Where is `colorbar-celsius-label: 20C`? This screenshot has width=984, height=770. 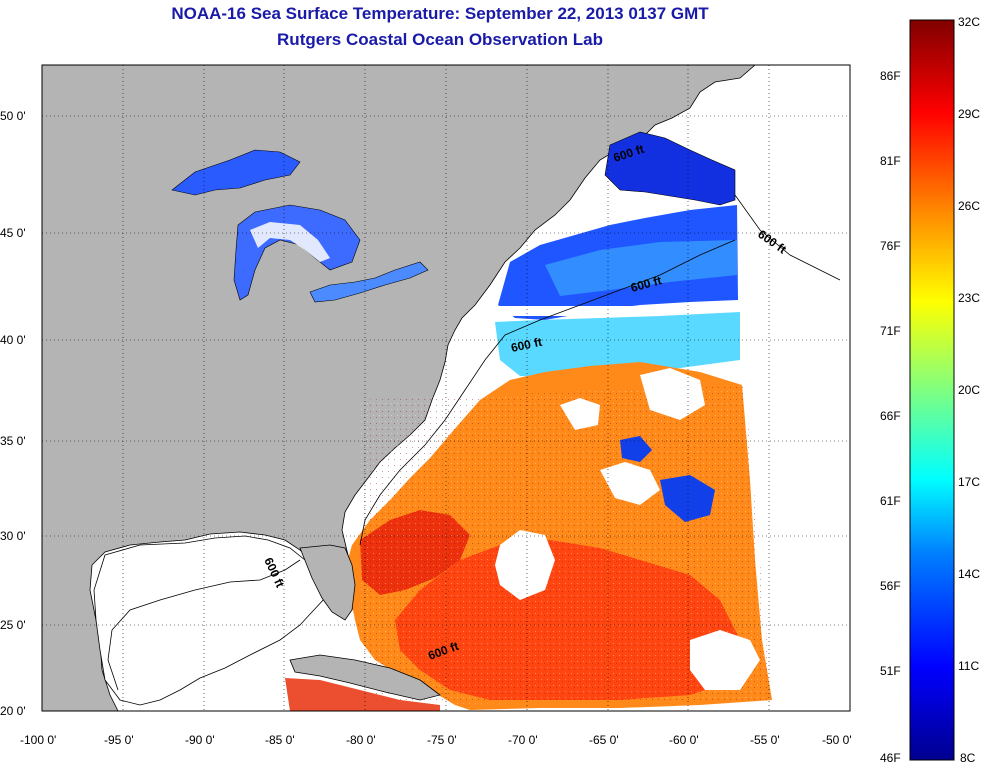 colorbar-celsius-label: 20C is located at coordinates (969, 390).